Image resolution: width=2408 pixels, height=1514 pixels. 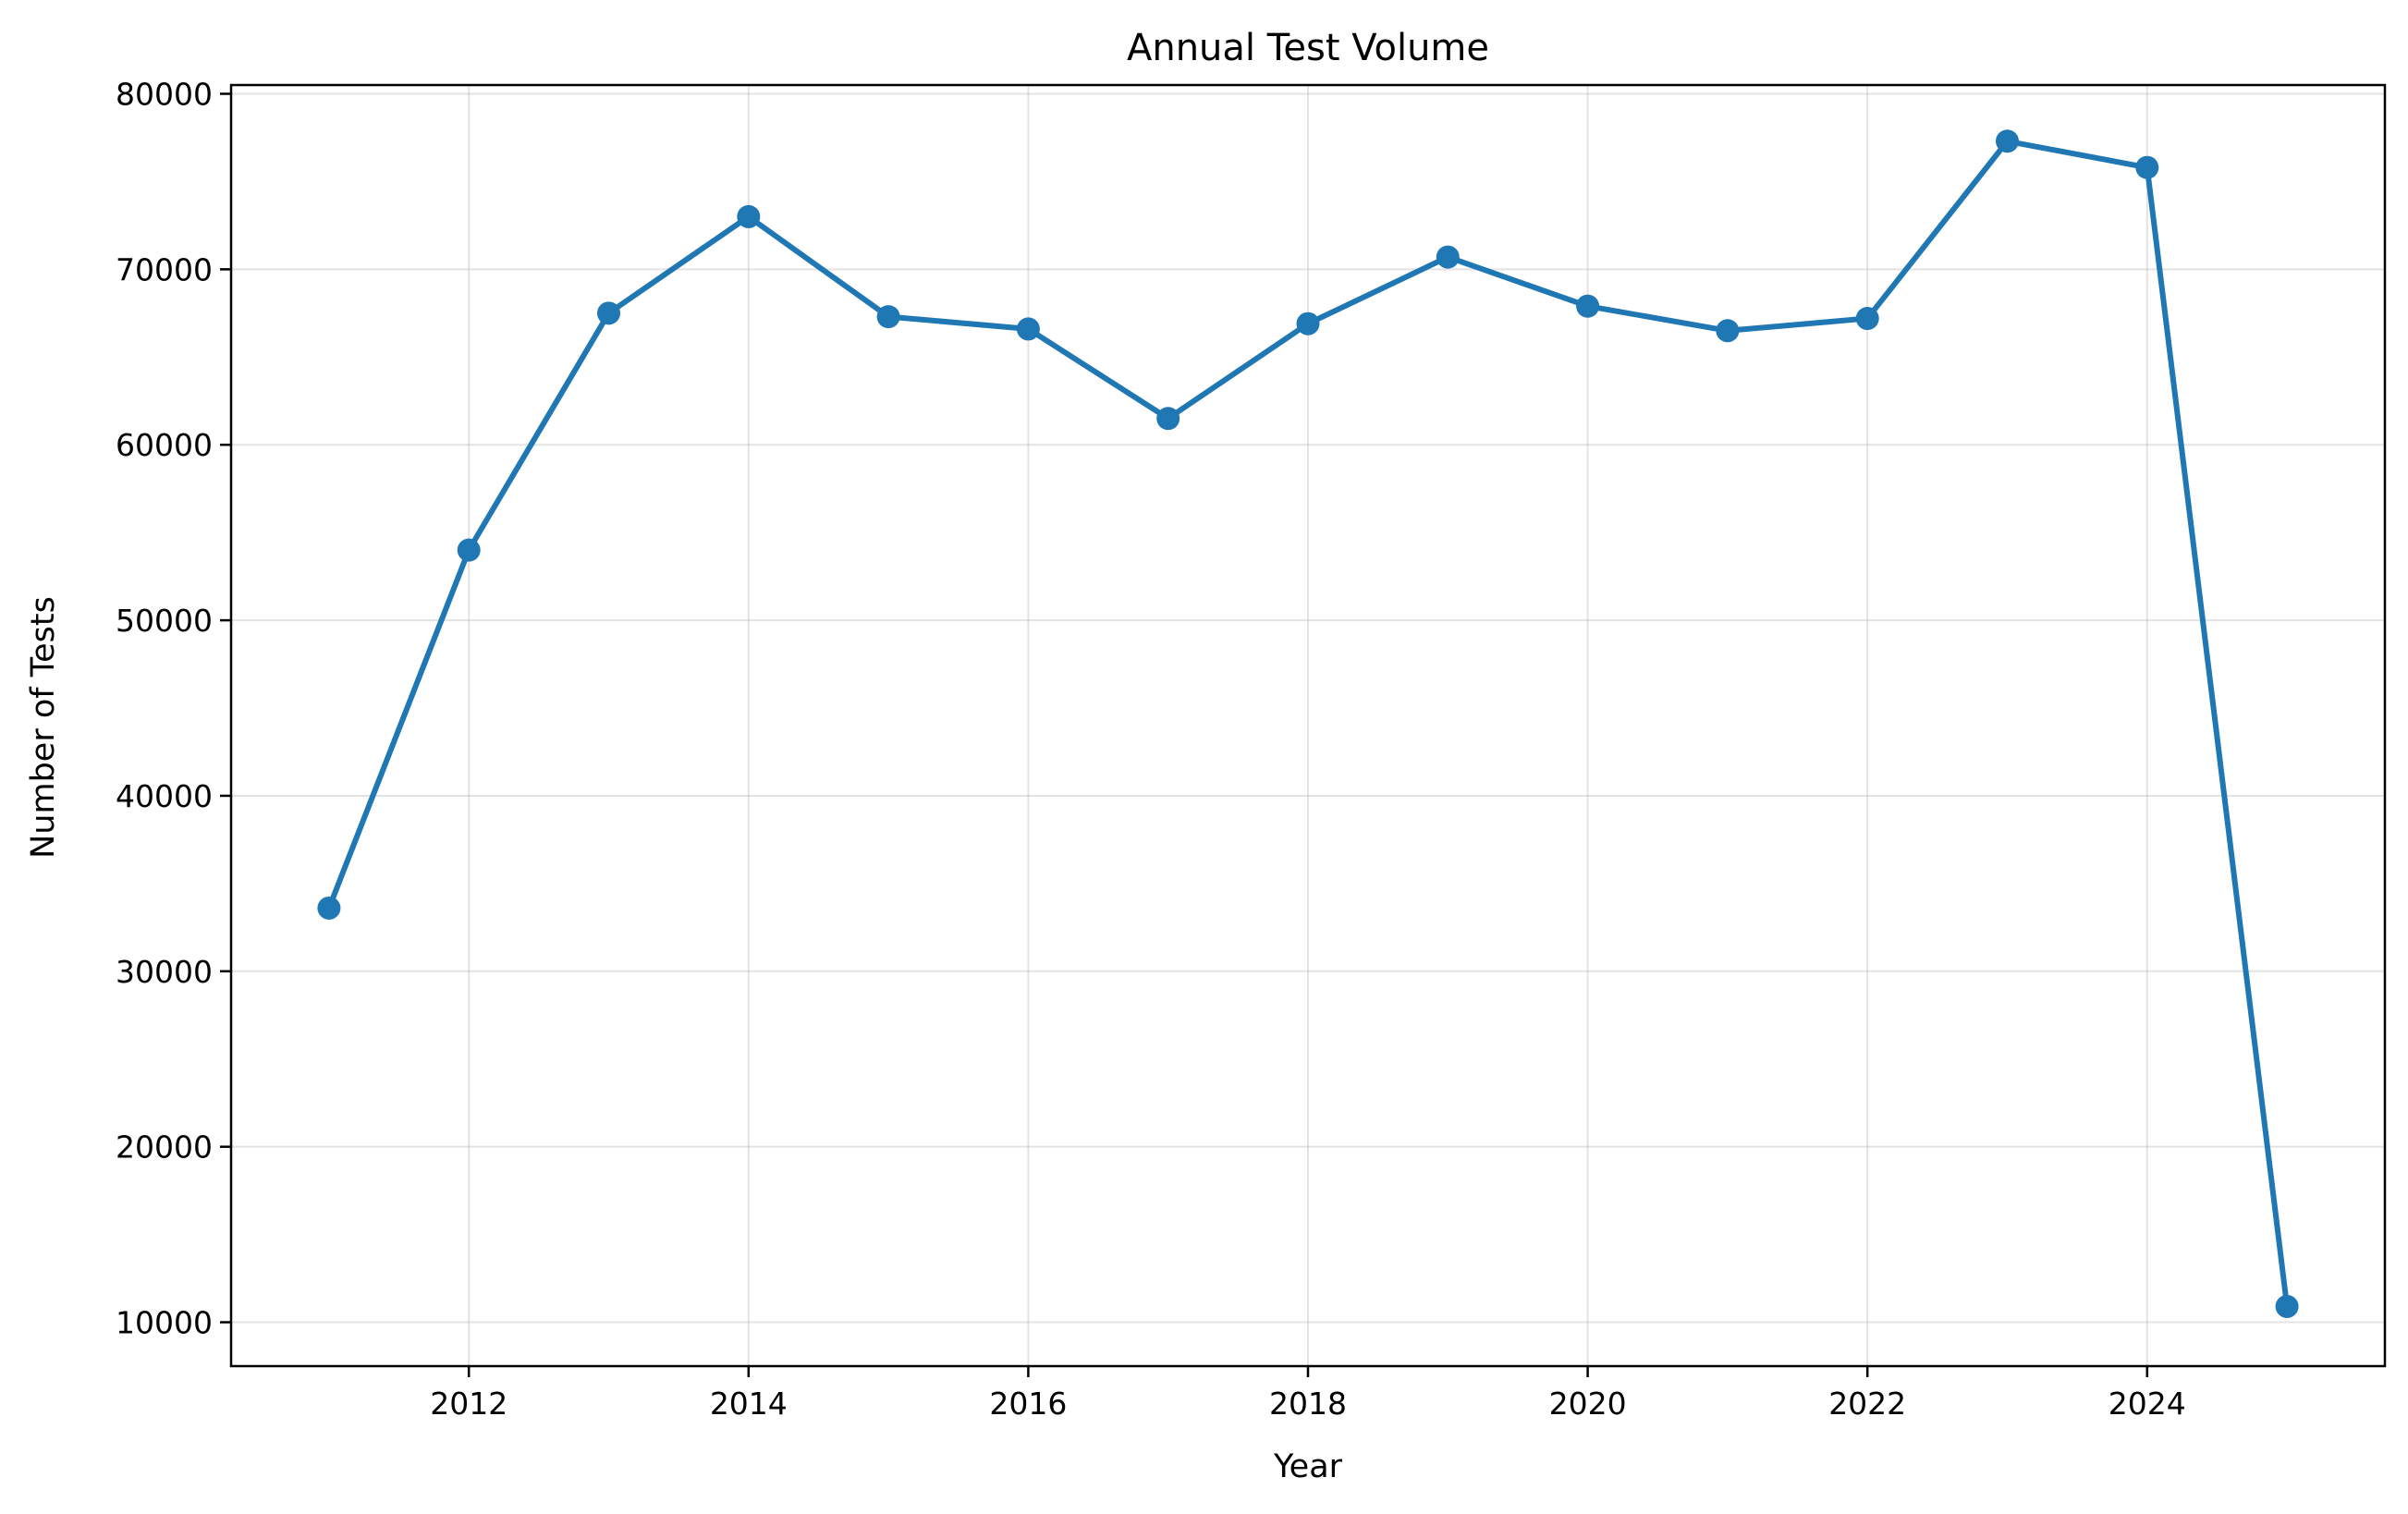 I want to click on y-axis-label: Number of Tests, so click(x=43, y=727).